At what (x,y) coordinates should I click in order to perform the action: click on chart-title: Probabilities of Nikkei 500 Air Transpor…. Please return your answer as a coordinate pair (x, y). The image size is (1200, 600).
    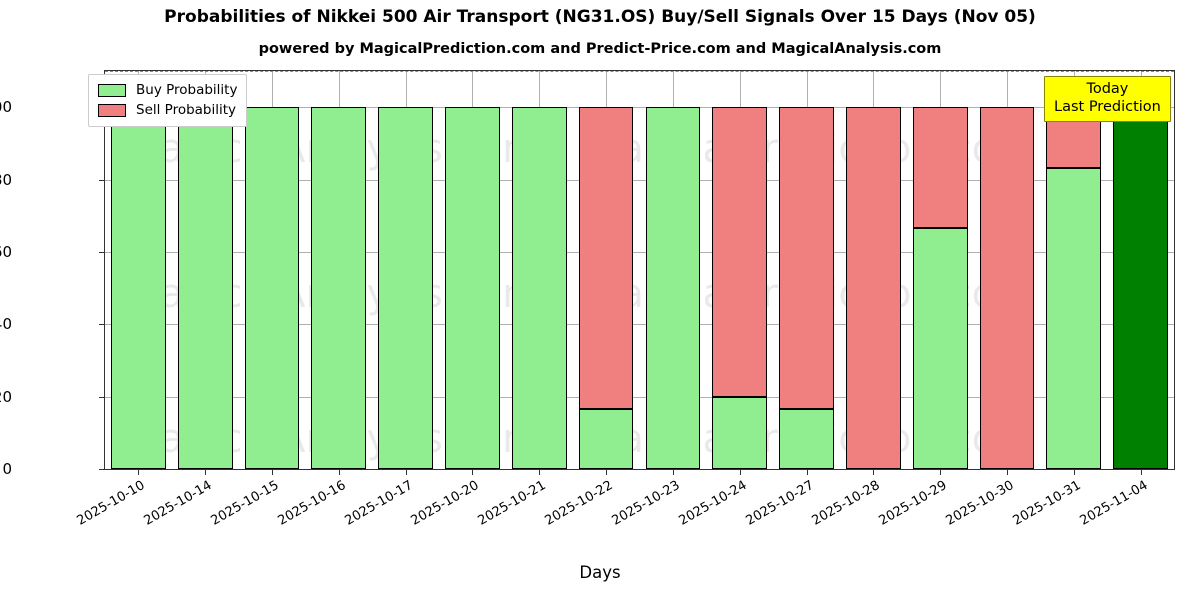
    Looking at the image, I should click on (600, 17).